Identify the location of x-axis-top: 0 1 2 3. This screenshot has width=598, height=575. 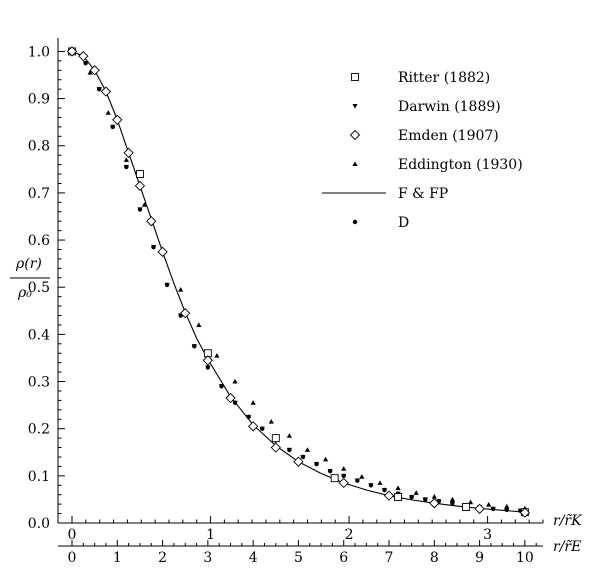
(301, 529).